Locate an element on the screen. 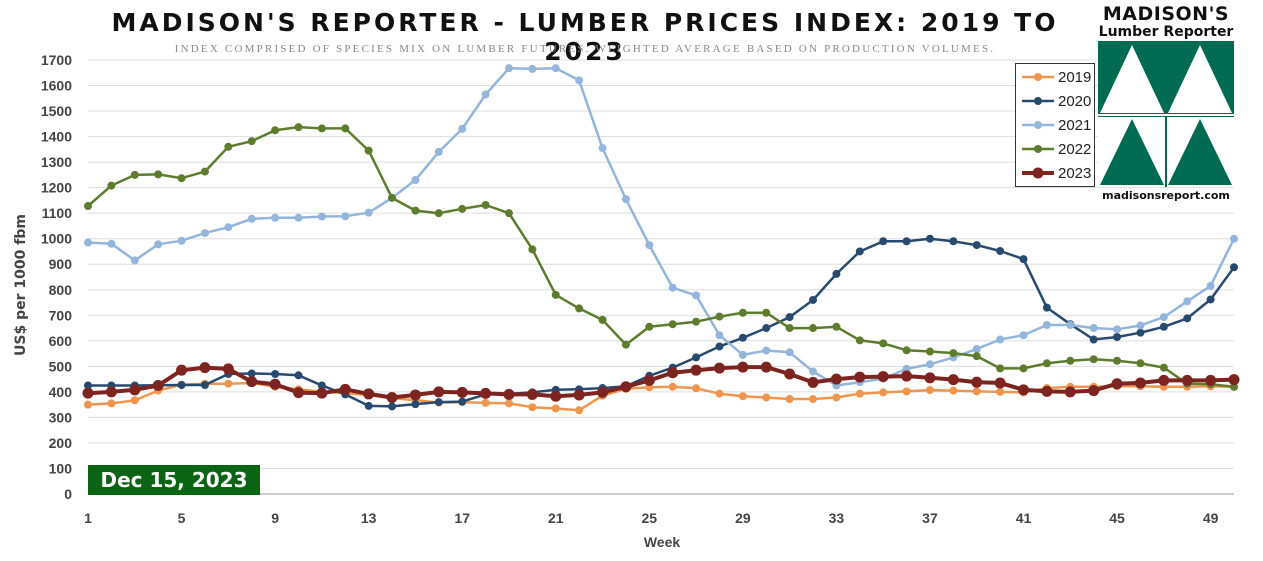 This screenshot has height=561, width=1263. y-tick-label: 1500 is located at coordinates (56, 111).